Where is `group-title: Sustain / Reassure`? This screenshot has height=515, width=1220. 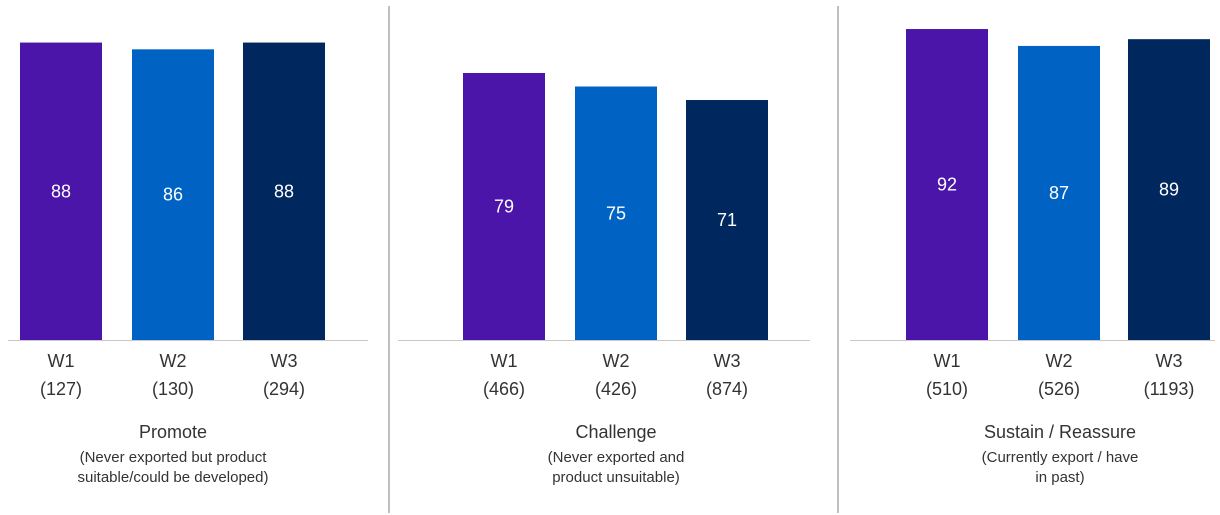
group-title: Sustain / Reassure is located at coordinates (1060, 432).